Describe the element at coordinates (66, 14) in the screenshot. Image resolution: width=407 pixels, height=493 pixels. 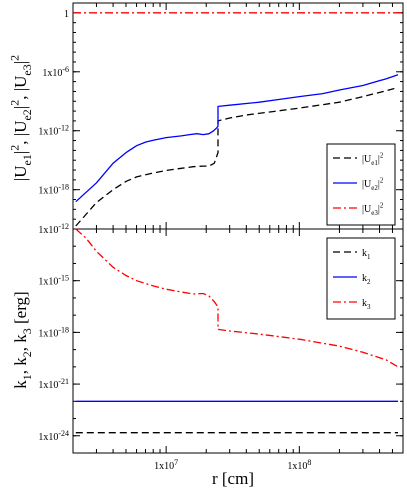
I see `y-tick-label: 1` at that location.